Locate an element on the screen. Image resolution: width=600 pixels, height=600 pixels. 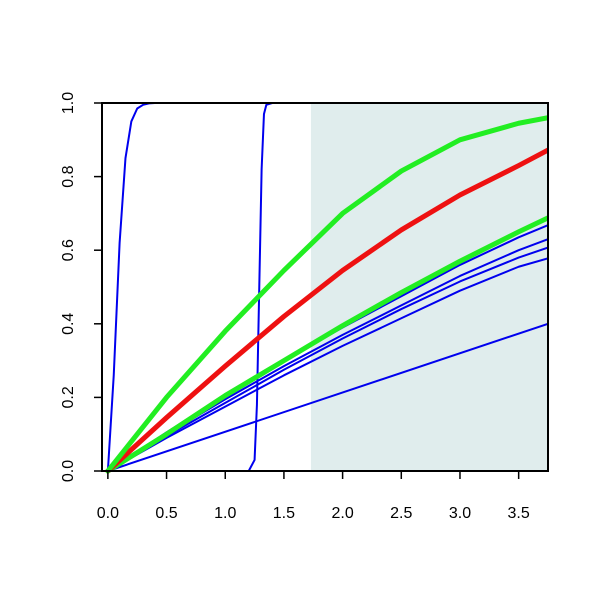
y-tick-label: 0.4 is located at coordinates (68, 324).